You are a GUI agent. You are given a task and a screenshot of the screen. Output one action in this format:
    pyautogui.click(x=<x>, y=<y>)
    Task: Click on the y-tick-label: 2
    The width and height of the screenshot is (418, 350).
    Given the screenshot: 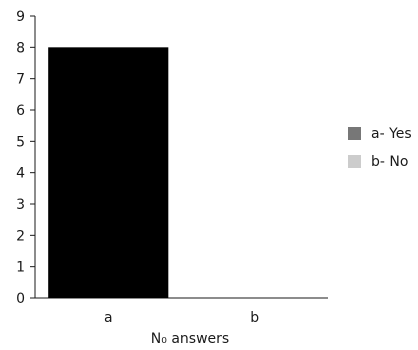 What is the action you would take?
    pyautogui.click(x=20, y=236)
    